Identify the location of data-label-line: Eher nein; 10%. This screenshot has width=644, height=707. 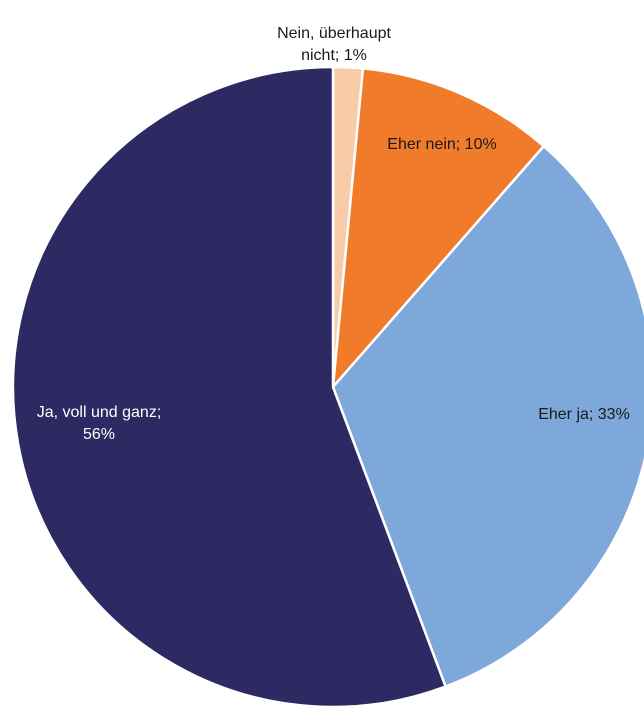
(442, 144).